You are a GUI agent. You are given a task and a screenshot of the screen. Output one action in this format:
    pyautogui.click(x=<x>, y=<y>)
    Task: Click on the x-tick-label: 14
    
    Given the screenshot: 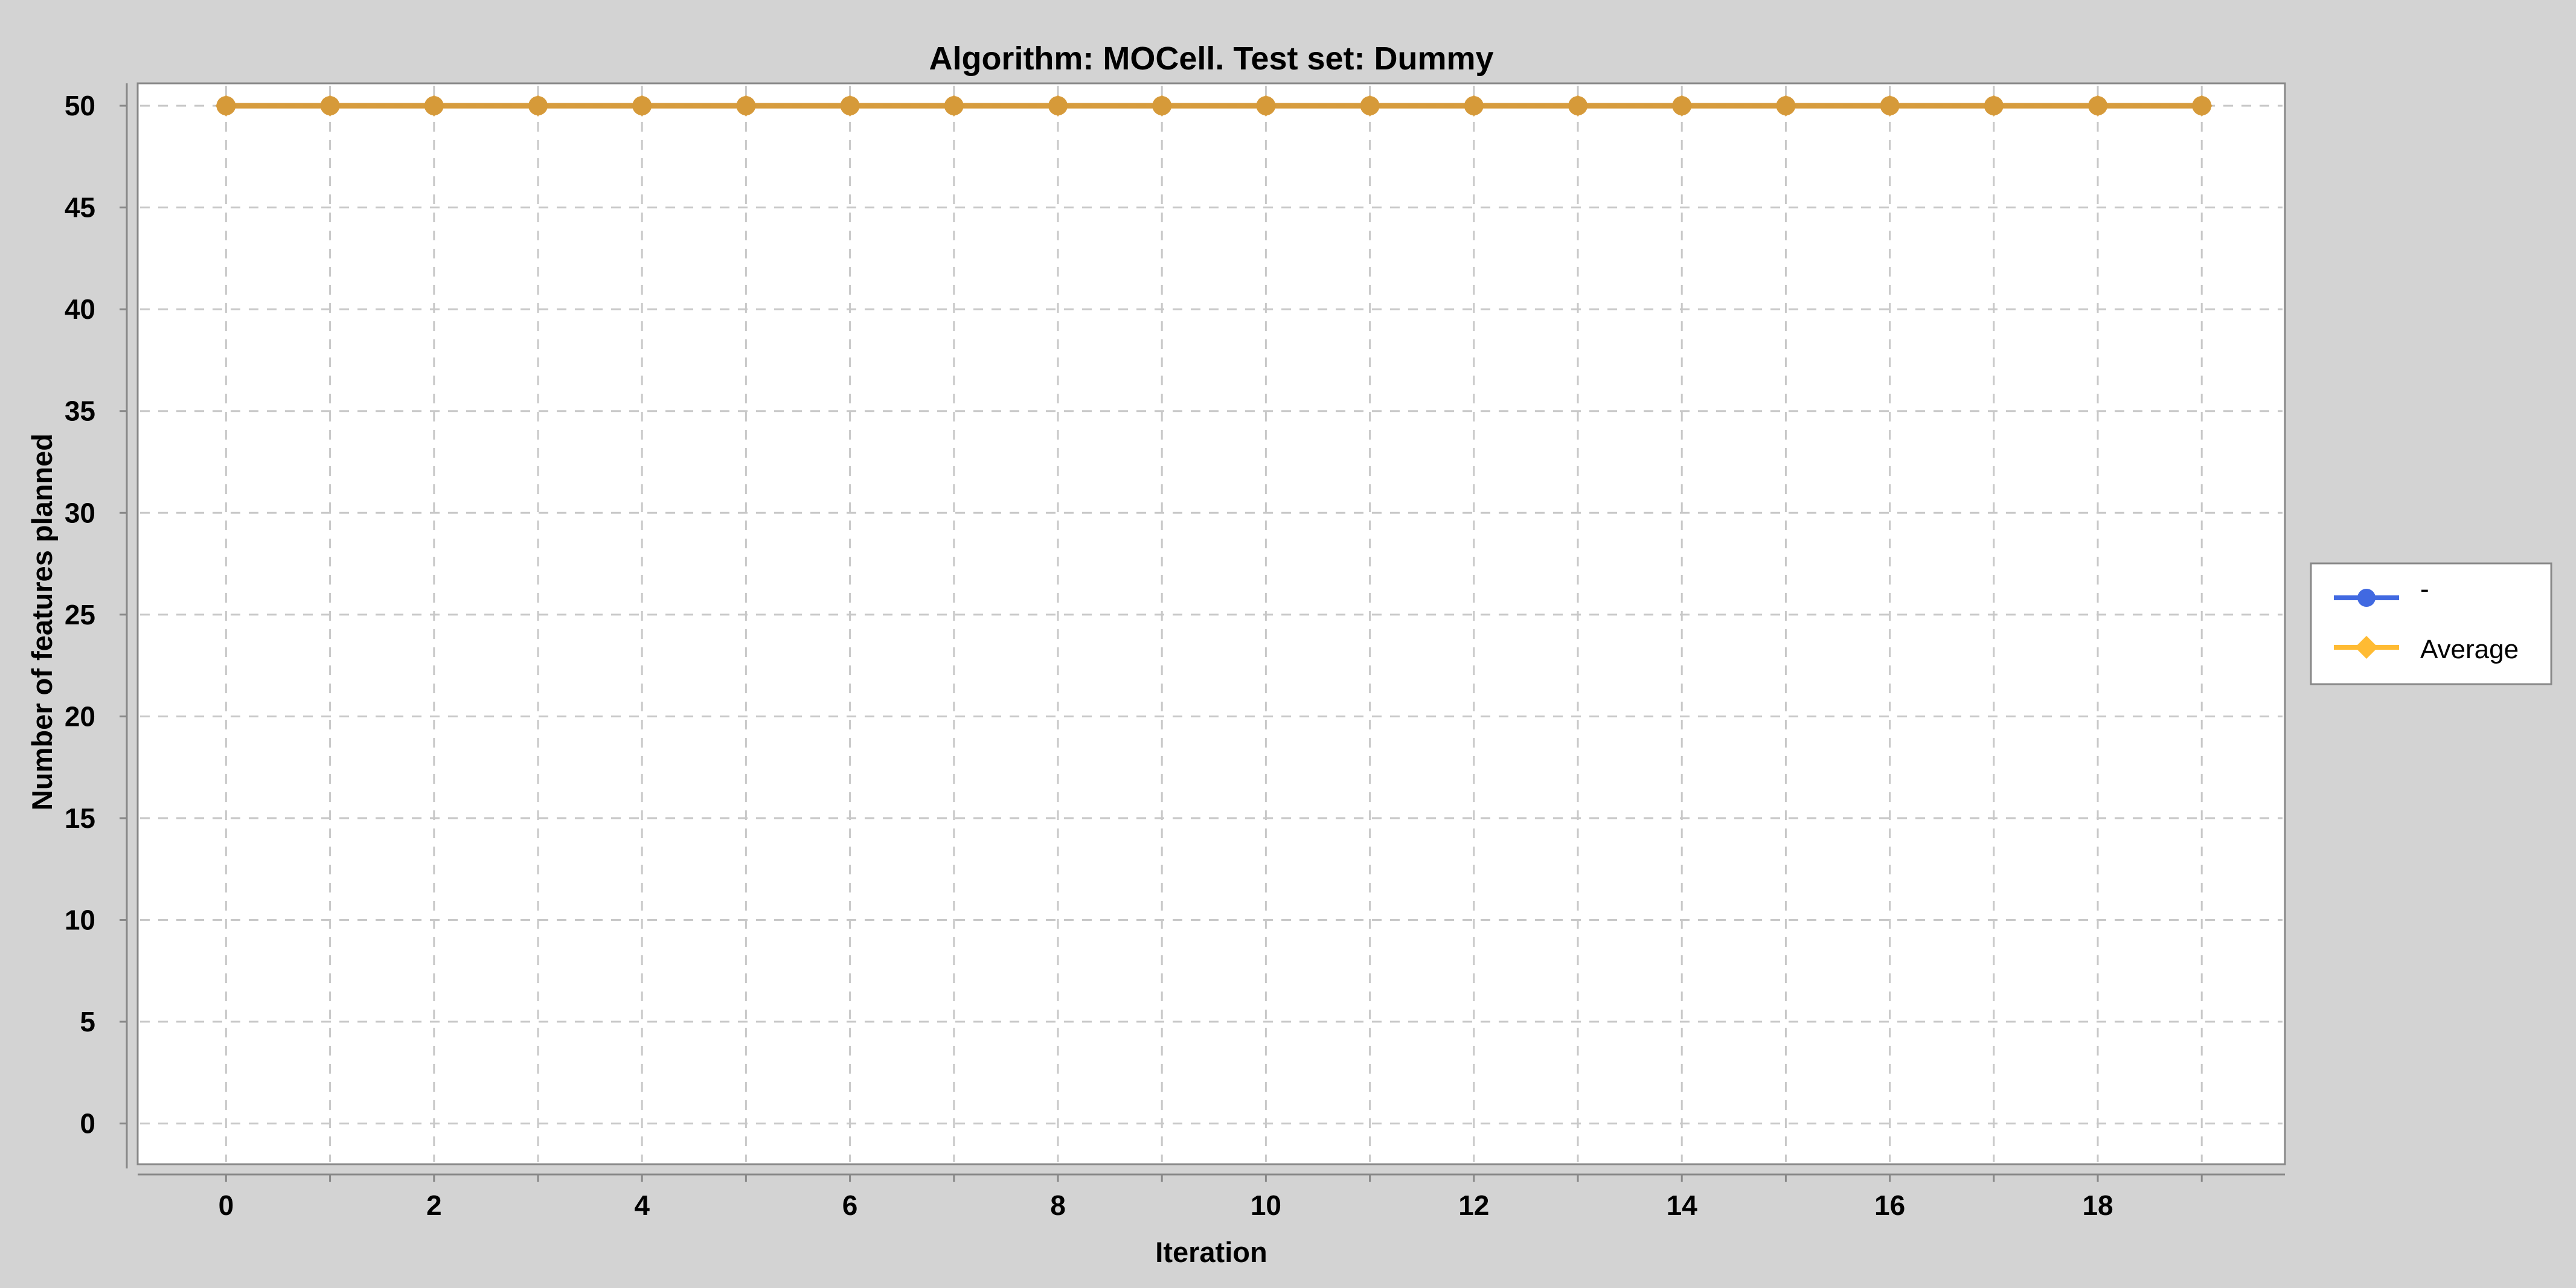 What is the action you would take?
    pyautogui.click(x=1682, y=1205)
    